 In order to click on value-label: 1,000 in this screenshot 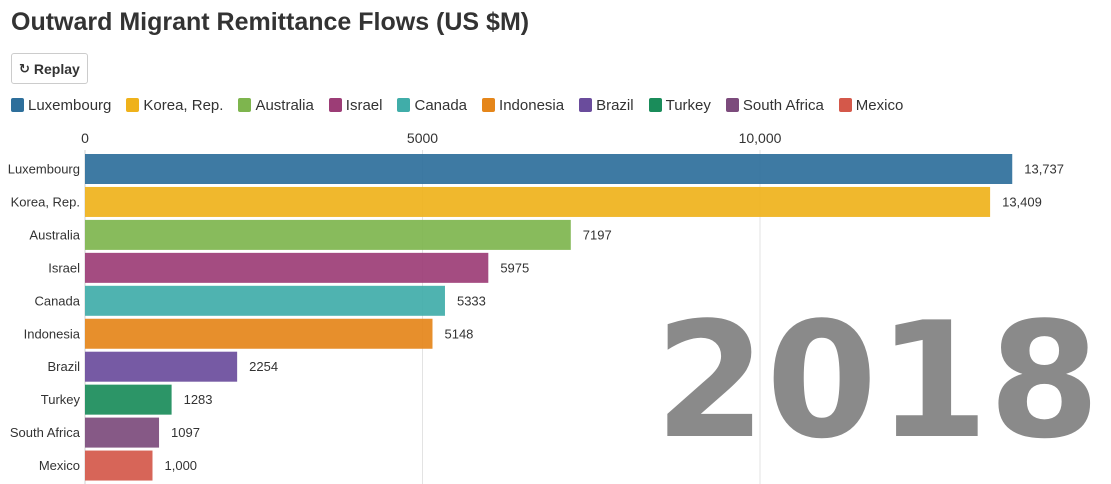, I will do `click(181, 465)`.